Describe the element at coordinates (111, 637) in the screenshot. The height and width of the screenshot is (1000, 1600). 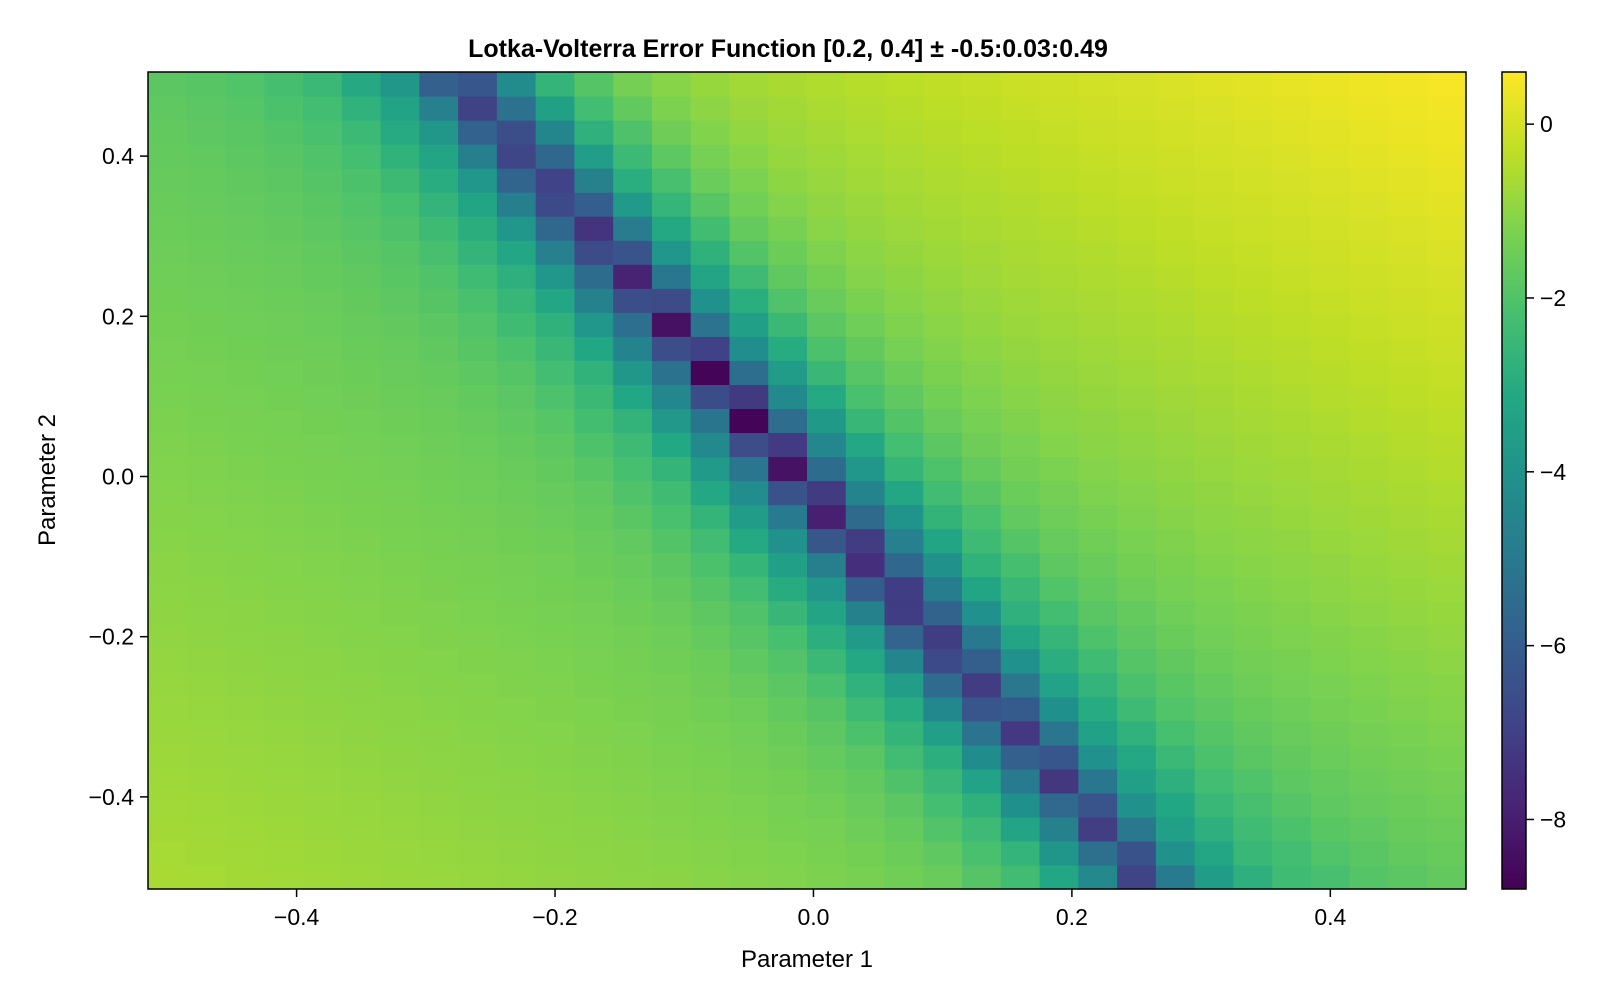
I see `y-tick-label: −0.2` at that location.